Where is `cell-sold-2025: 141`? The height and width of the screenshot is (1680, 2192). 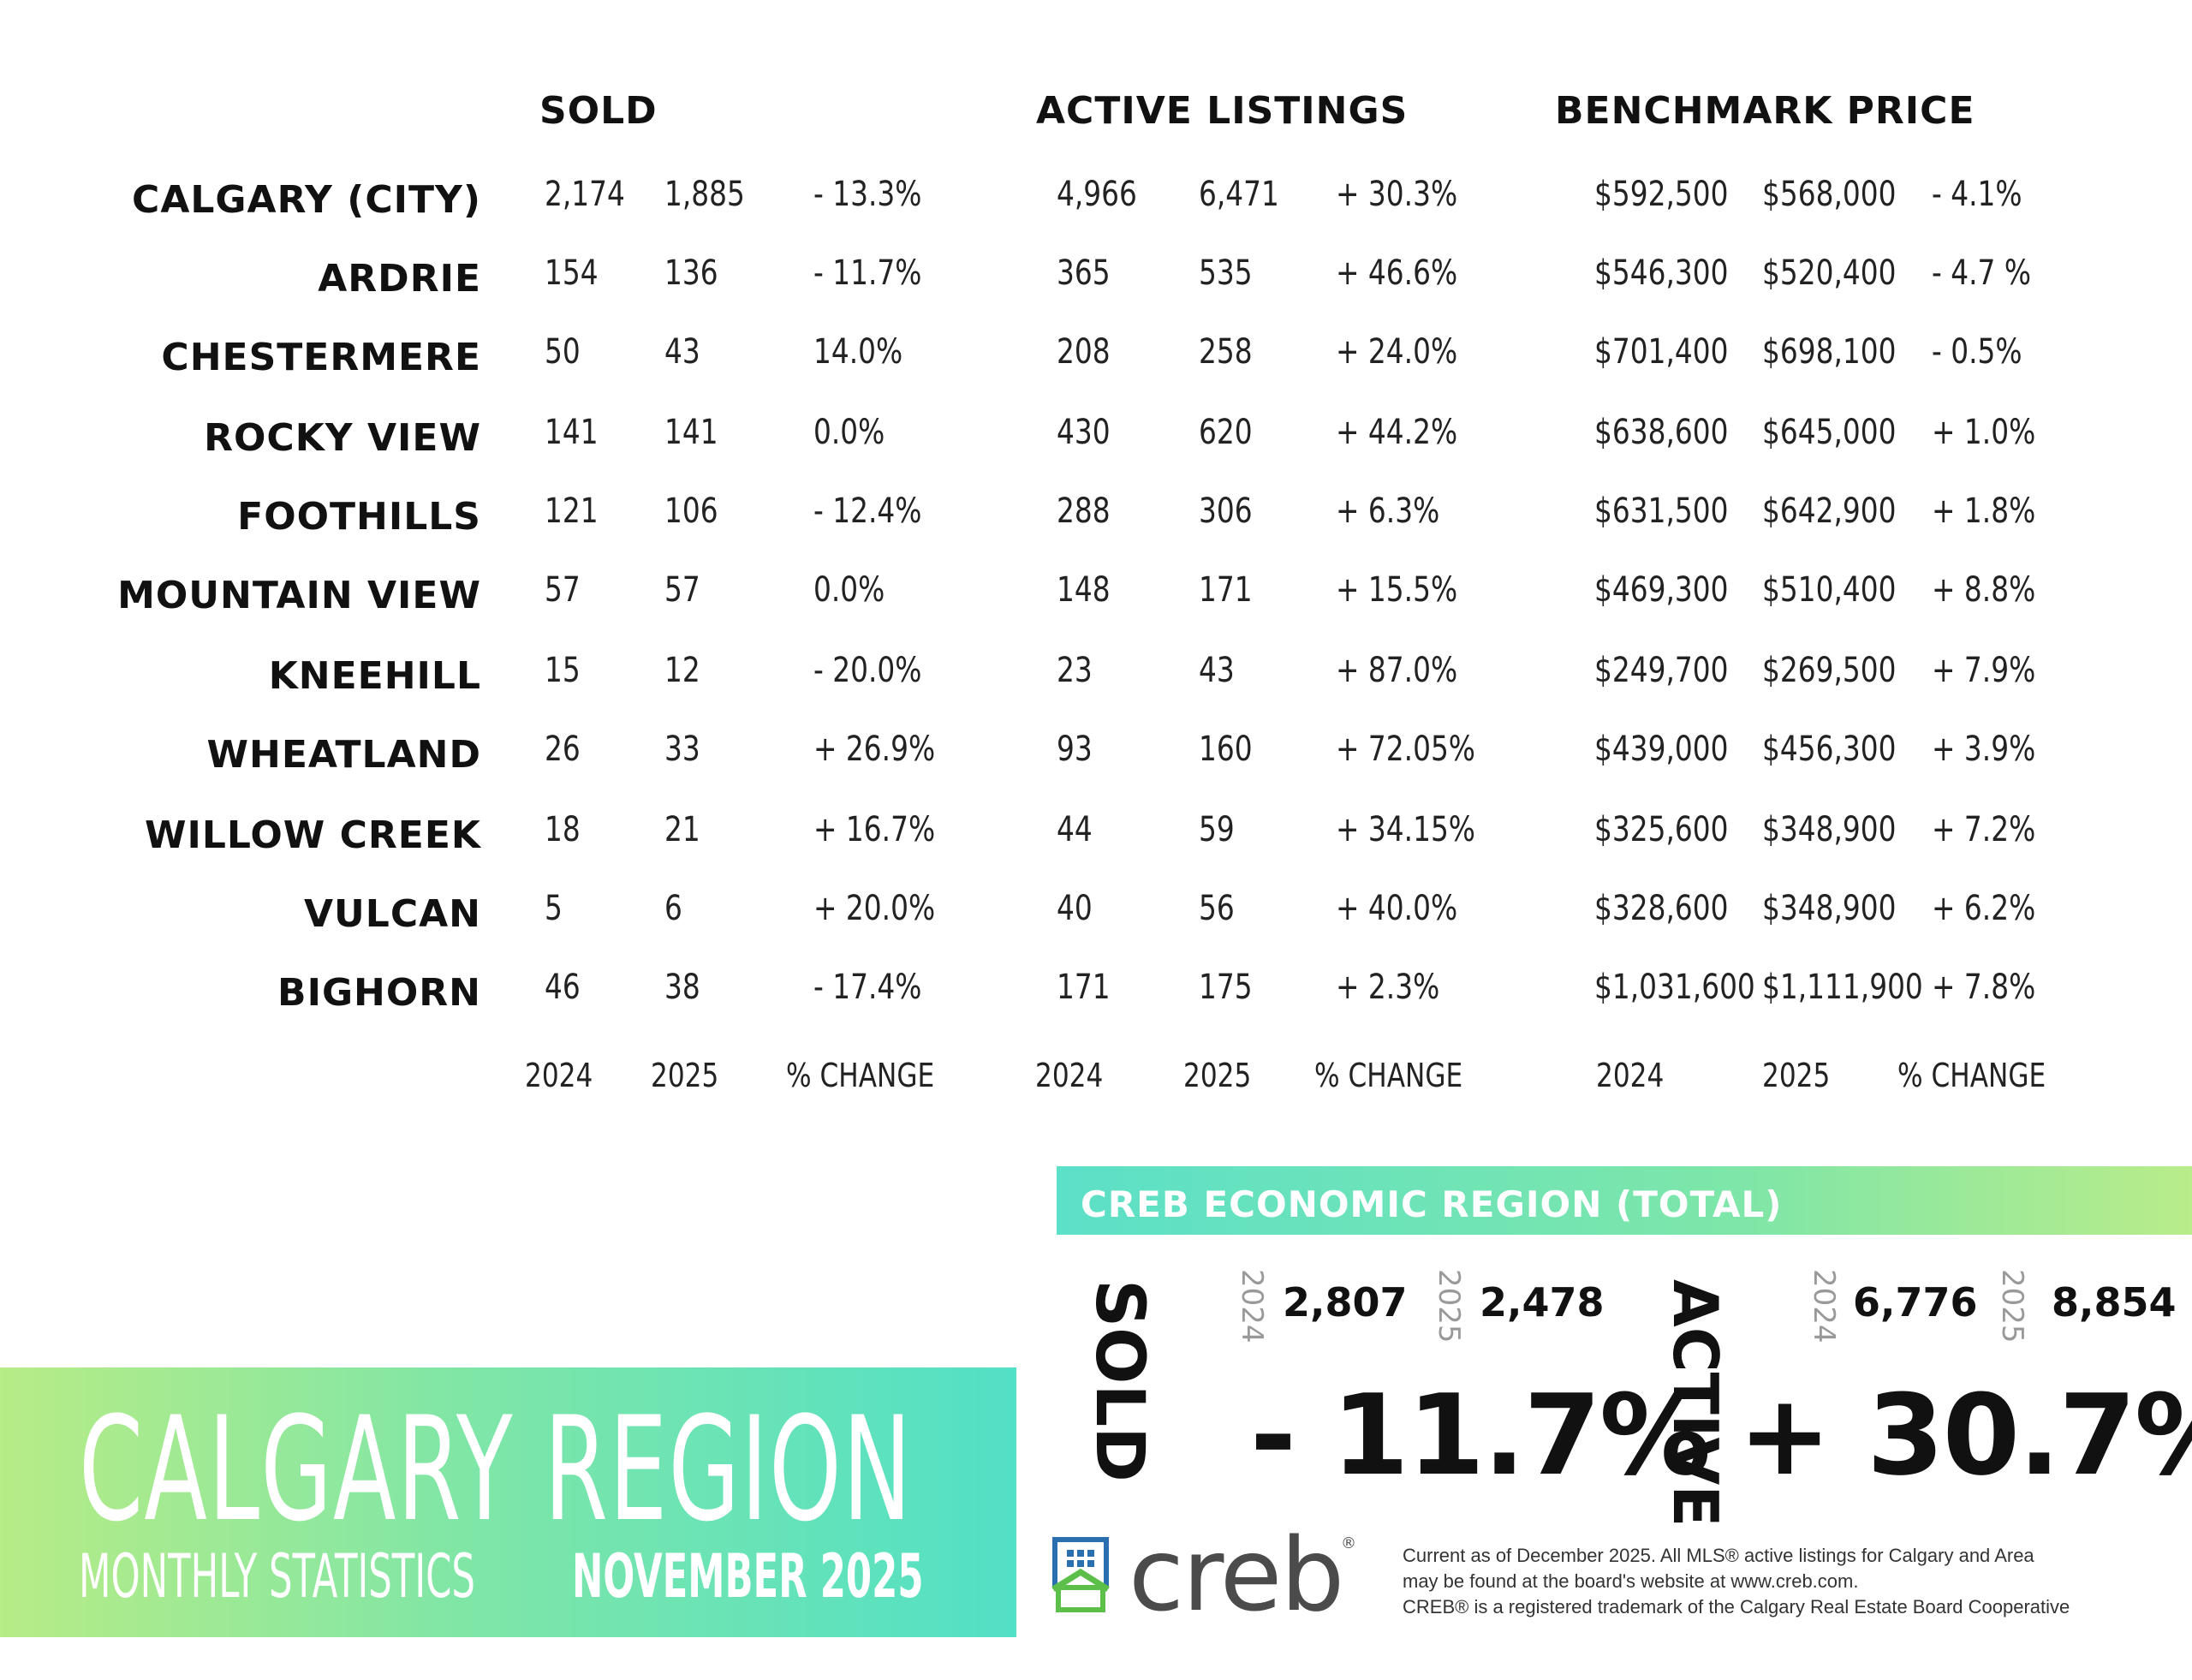 cell-sold-2025: 141 is located at coordinates (691, 433).